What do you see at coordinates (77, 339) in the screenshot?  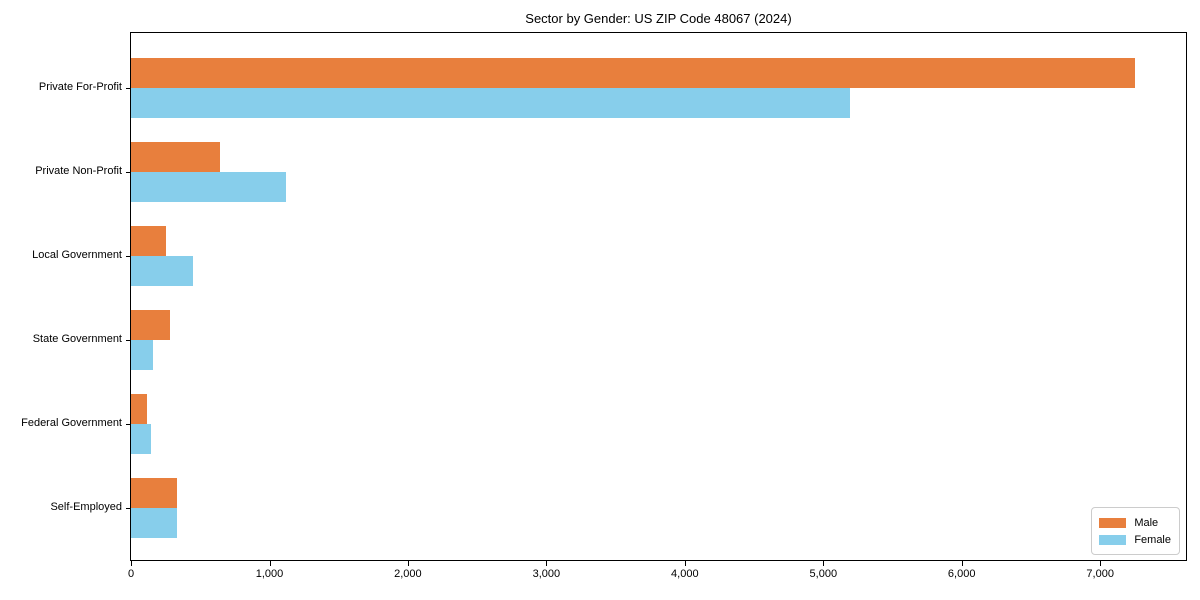 I see `y-axis-label-state-government: State Government` at bounding box center [77, 339].